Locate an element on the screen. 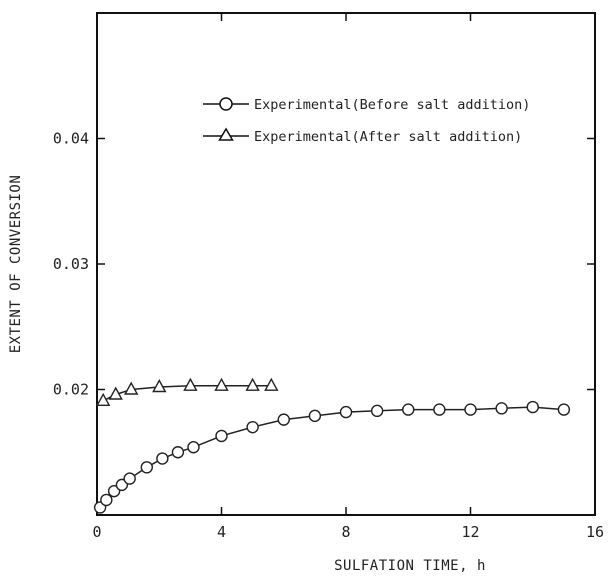  x-tick-label: 4 is located at coordinates (221, 532).